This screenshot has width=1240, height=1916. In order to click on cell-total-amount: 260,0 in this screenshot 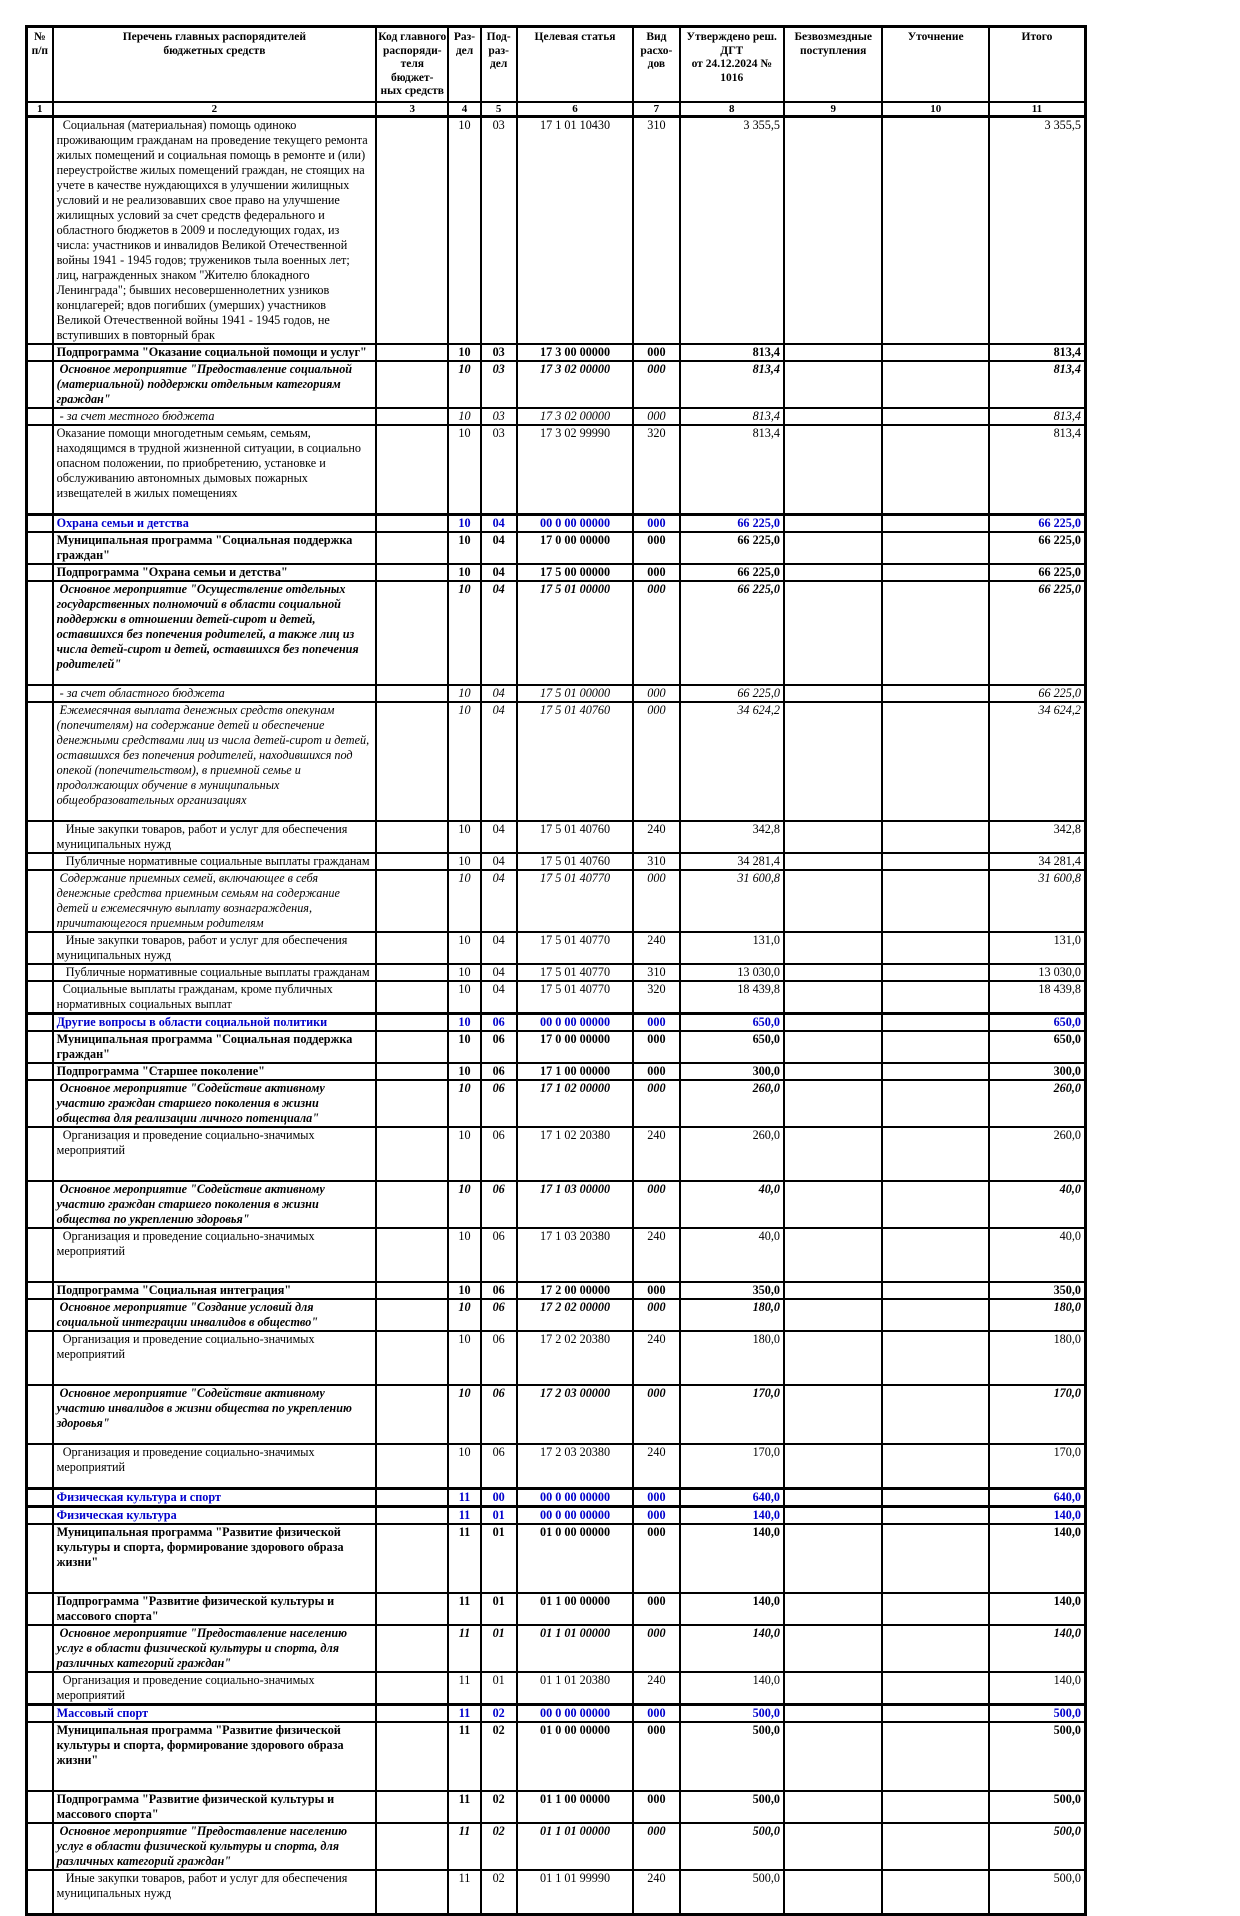, I will do `click(1037, 1153)`.